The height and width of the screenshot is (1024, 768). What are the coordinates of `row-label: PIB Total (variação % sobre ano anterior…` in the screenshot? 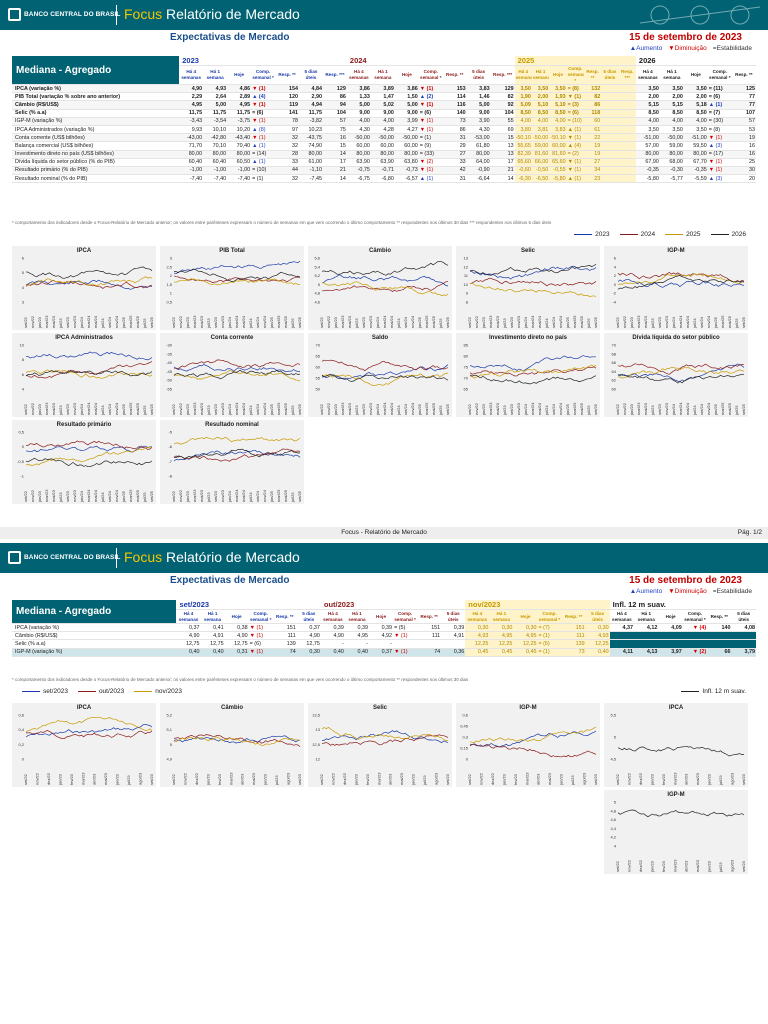 It's located at (96, 97).